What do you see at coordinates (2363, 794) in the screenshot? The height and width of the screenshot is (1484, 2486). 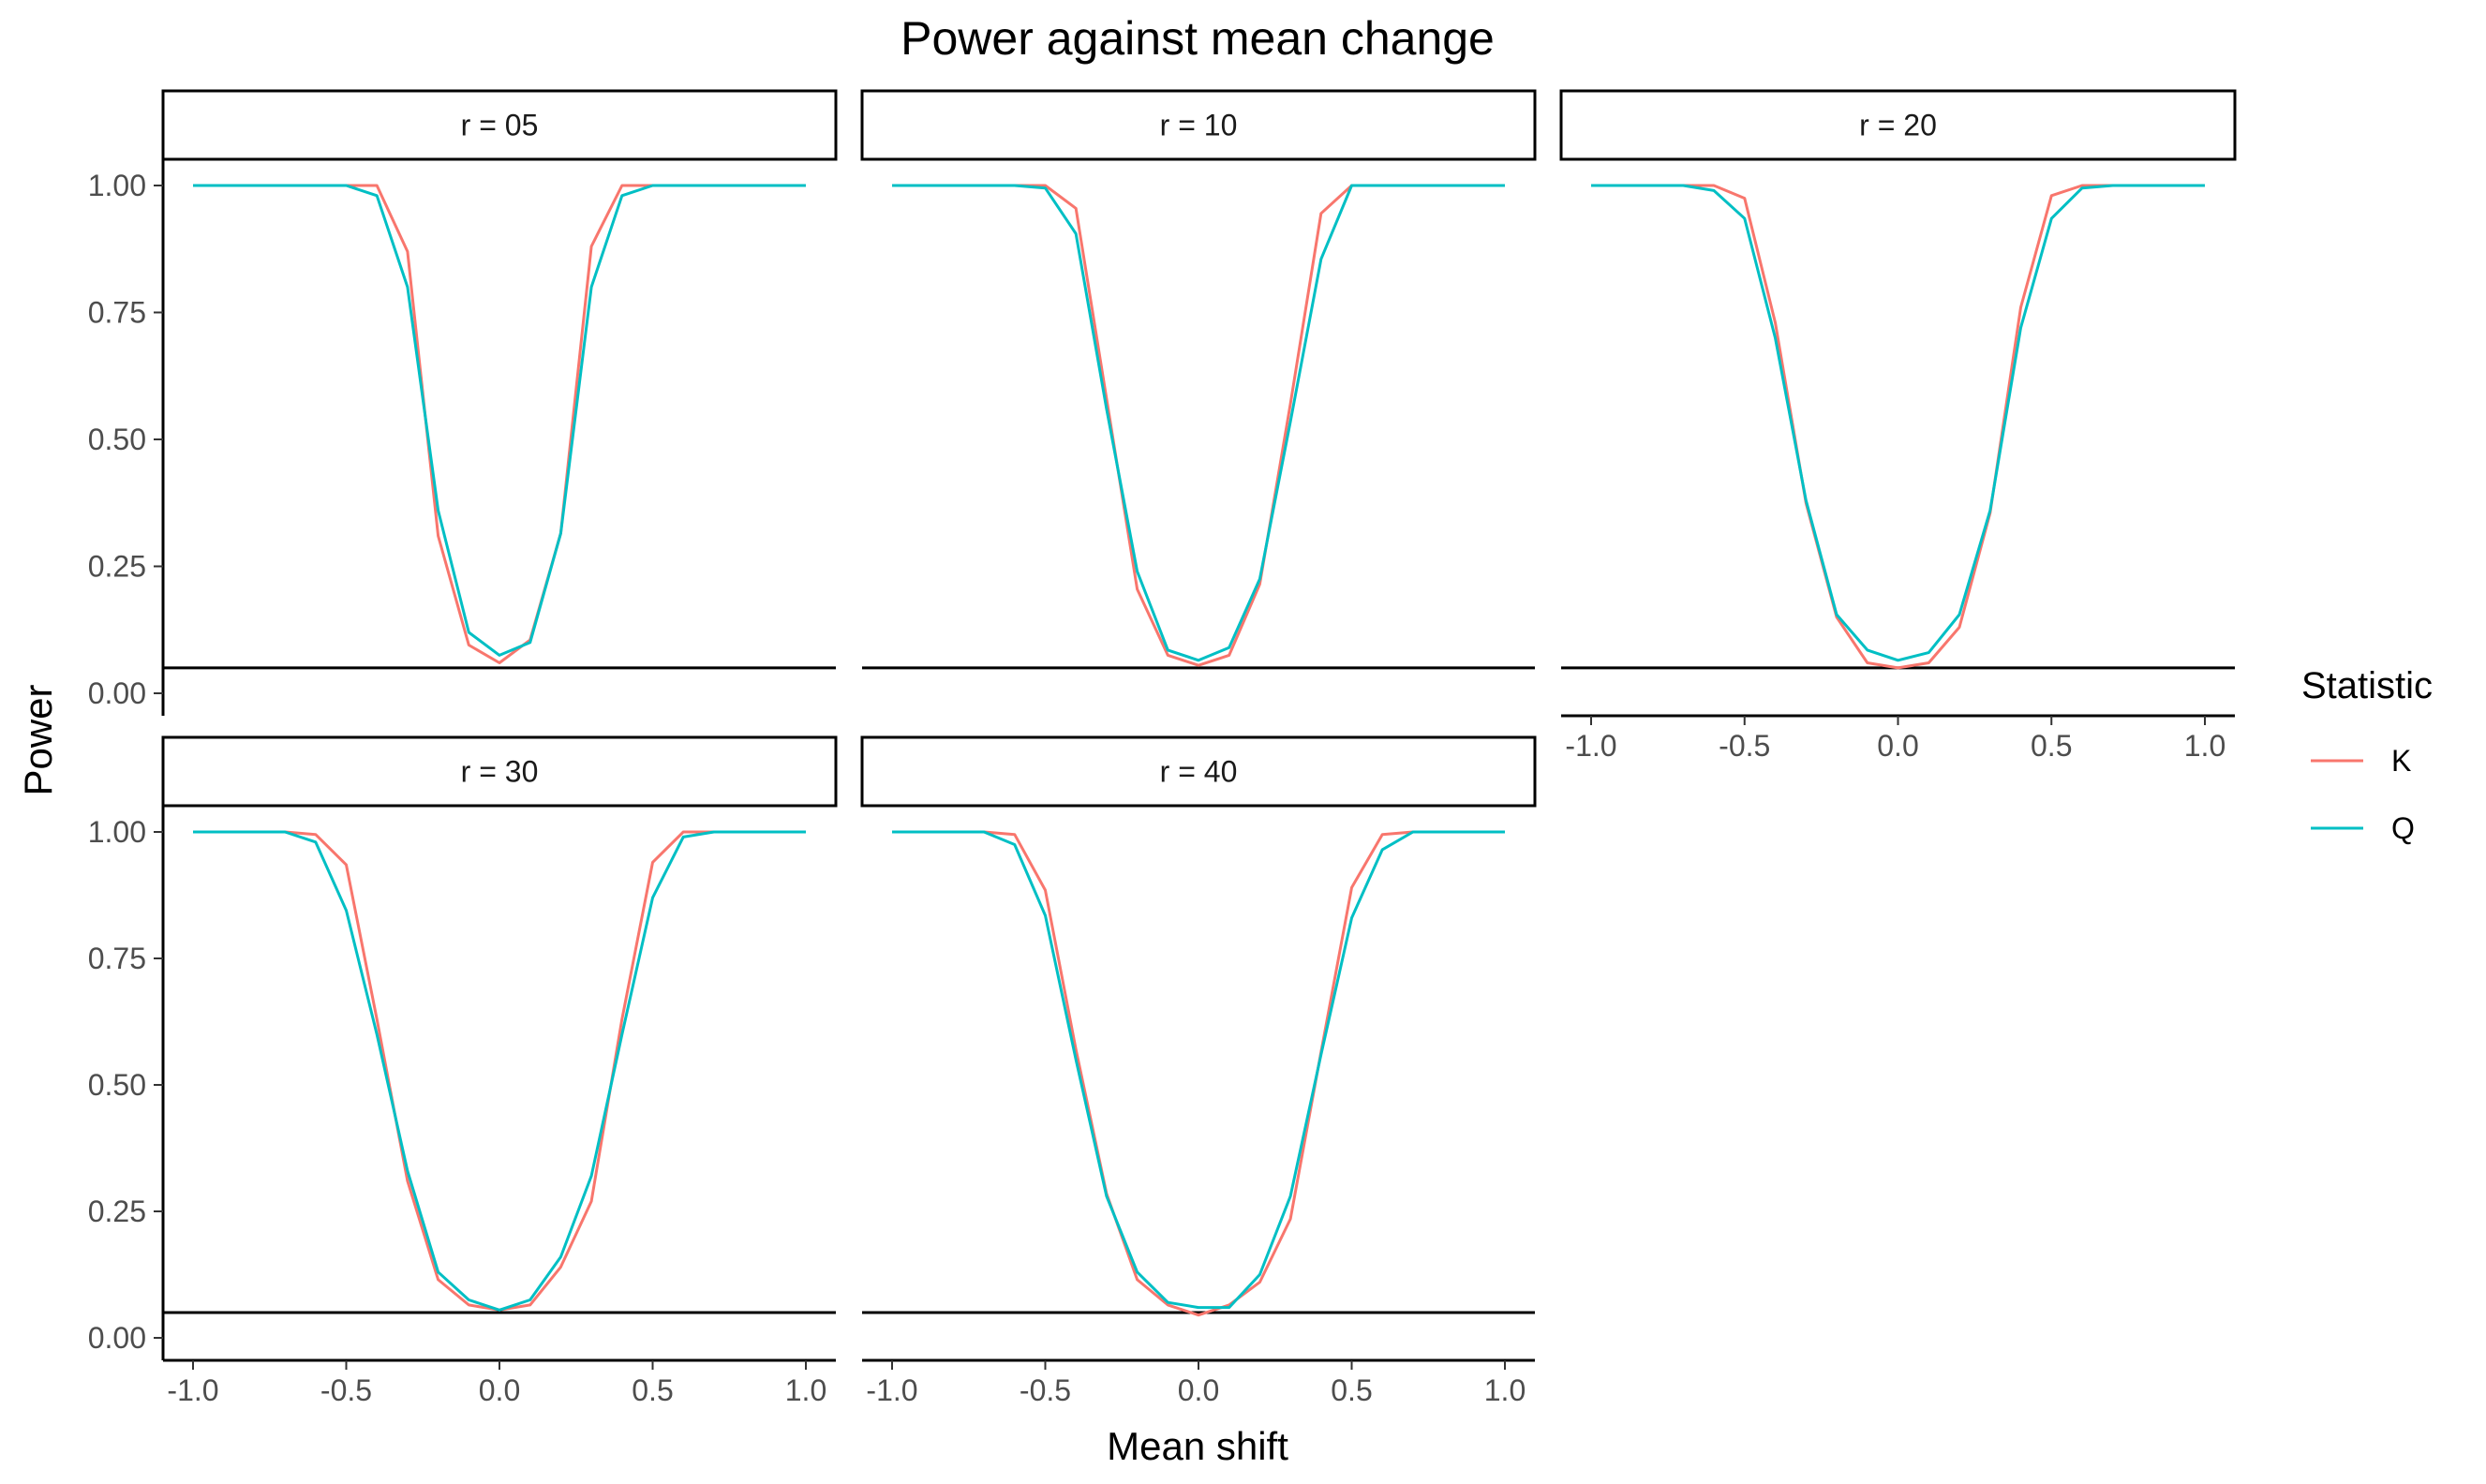 I see `legend-entries: KQ` at bounding box center [2363, 794].